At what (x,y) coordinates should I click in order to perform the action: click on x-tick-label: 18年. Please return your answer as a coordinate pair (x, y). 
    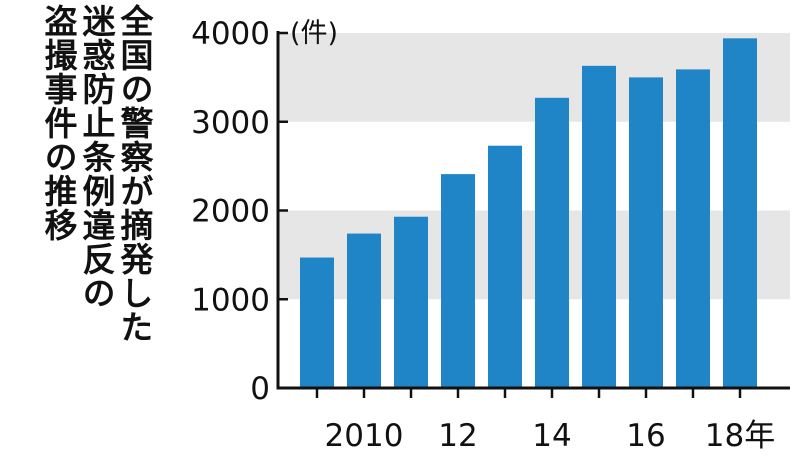
    Looking at the image, I should click on (740, 436).